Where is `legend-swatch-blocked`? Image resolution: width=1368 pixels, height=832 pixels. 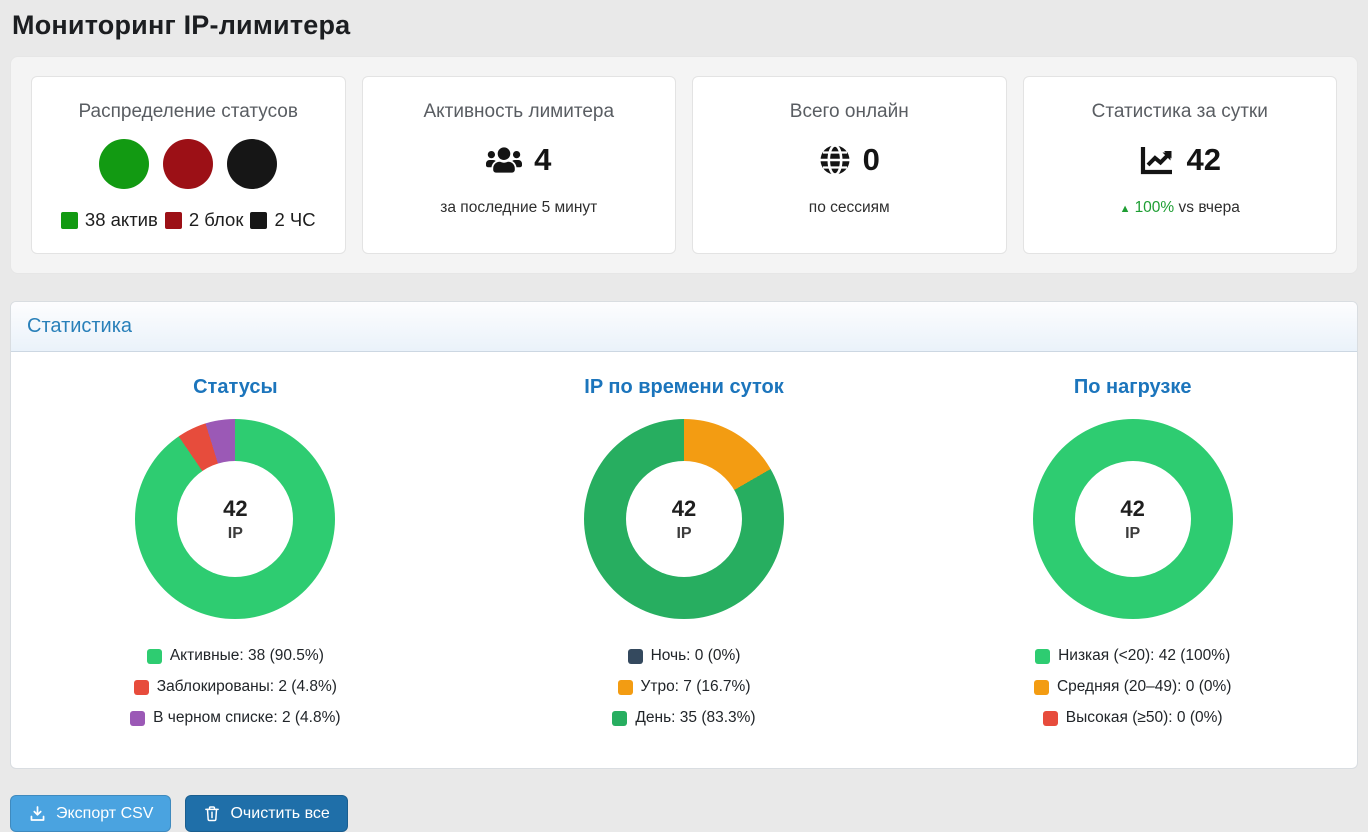 legend-swatch-blocked is located at coordinates (173, 220).